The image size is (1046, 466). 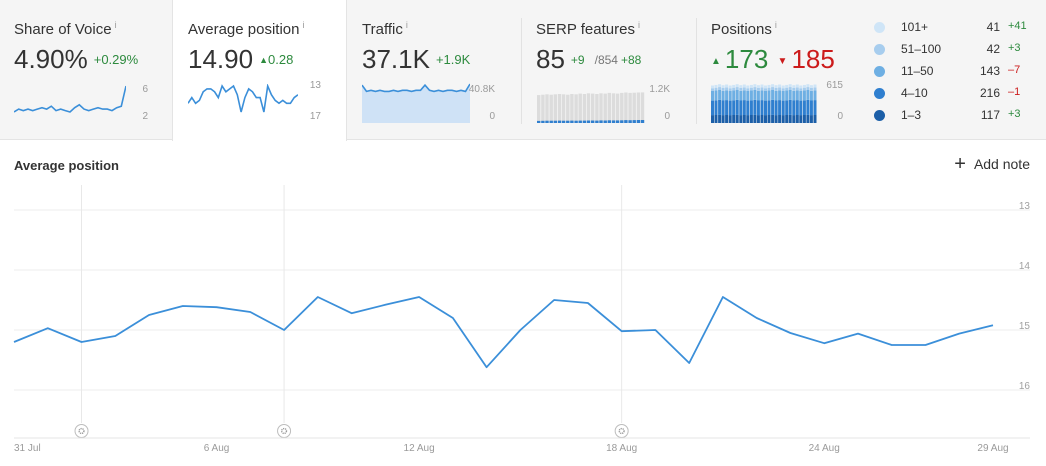 I want to click on legend-row: 11–50 143 –7, so click(x=956, y=73).